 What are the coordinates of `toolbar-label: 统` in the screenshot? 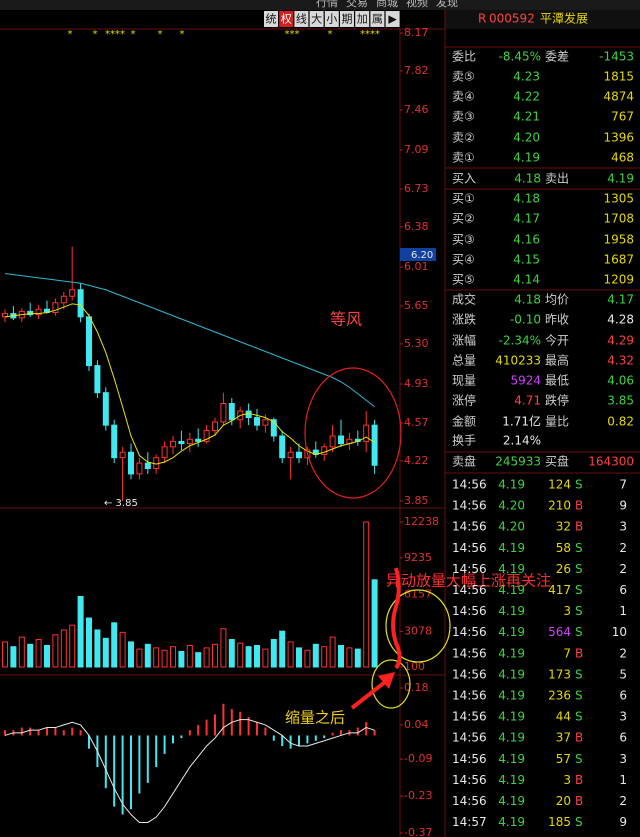 It's located at (271, 19).